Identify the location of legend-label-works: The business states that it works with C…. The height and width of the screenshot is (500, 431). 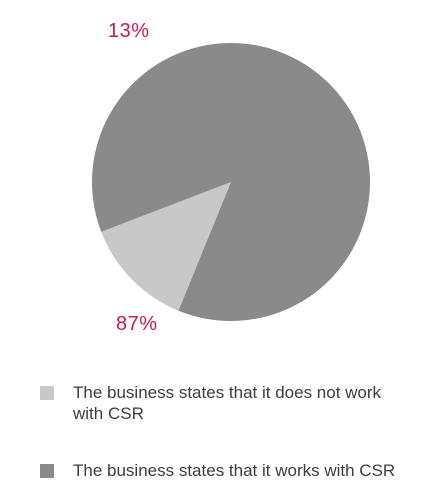
(234, 470).